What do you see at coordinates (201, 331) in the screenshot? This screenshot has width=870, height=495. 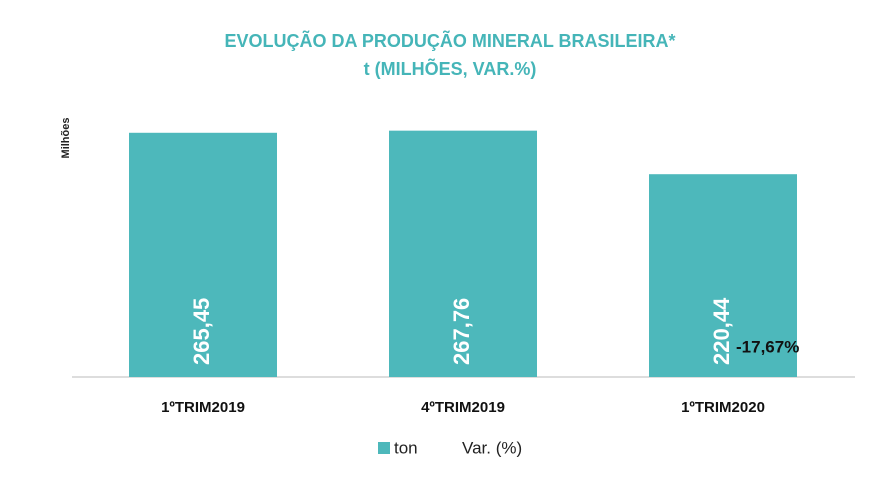 I see `value-label: 265,45` at bounding box center [201, 331].